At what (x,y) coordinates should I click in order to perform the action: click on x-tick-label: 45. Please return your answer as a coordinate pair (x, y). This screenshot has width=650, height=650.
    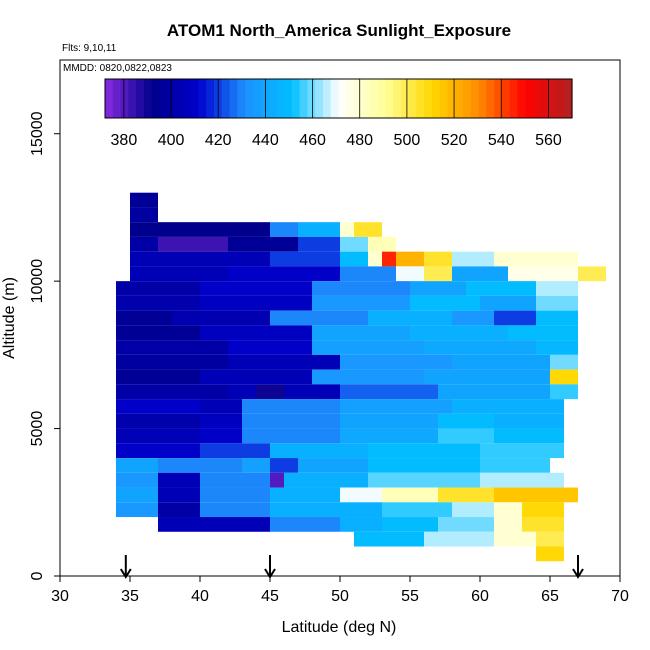
    Looking at the image, I should click on (270, 596).